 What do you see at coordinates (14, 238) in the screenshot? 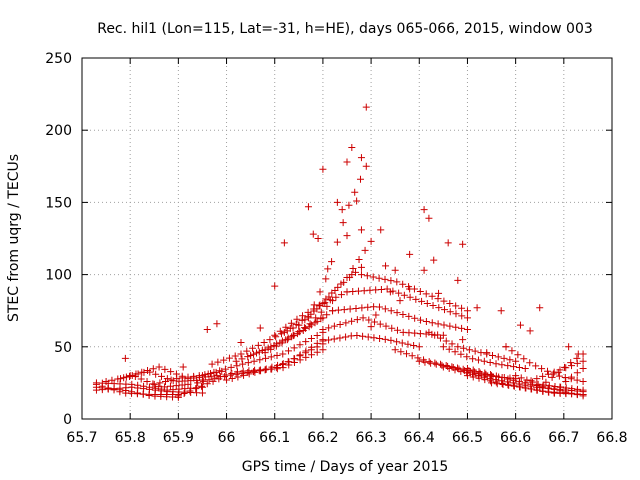
I see `y-axis-label: STEC from uqrg / TECUs` at bounding box center [14, 238].